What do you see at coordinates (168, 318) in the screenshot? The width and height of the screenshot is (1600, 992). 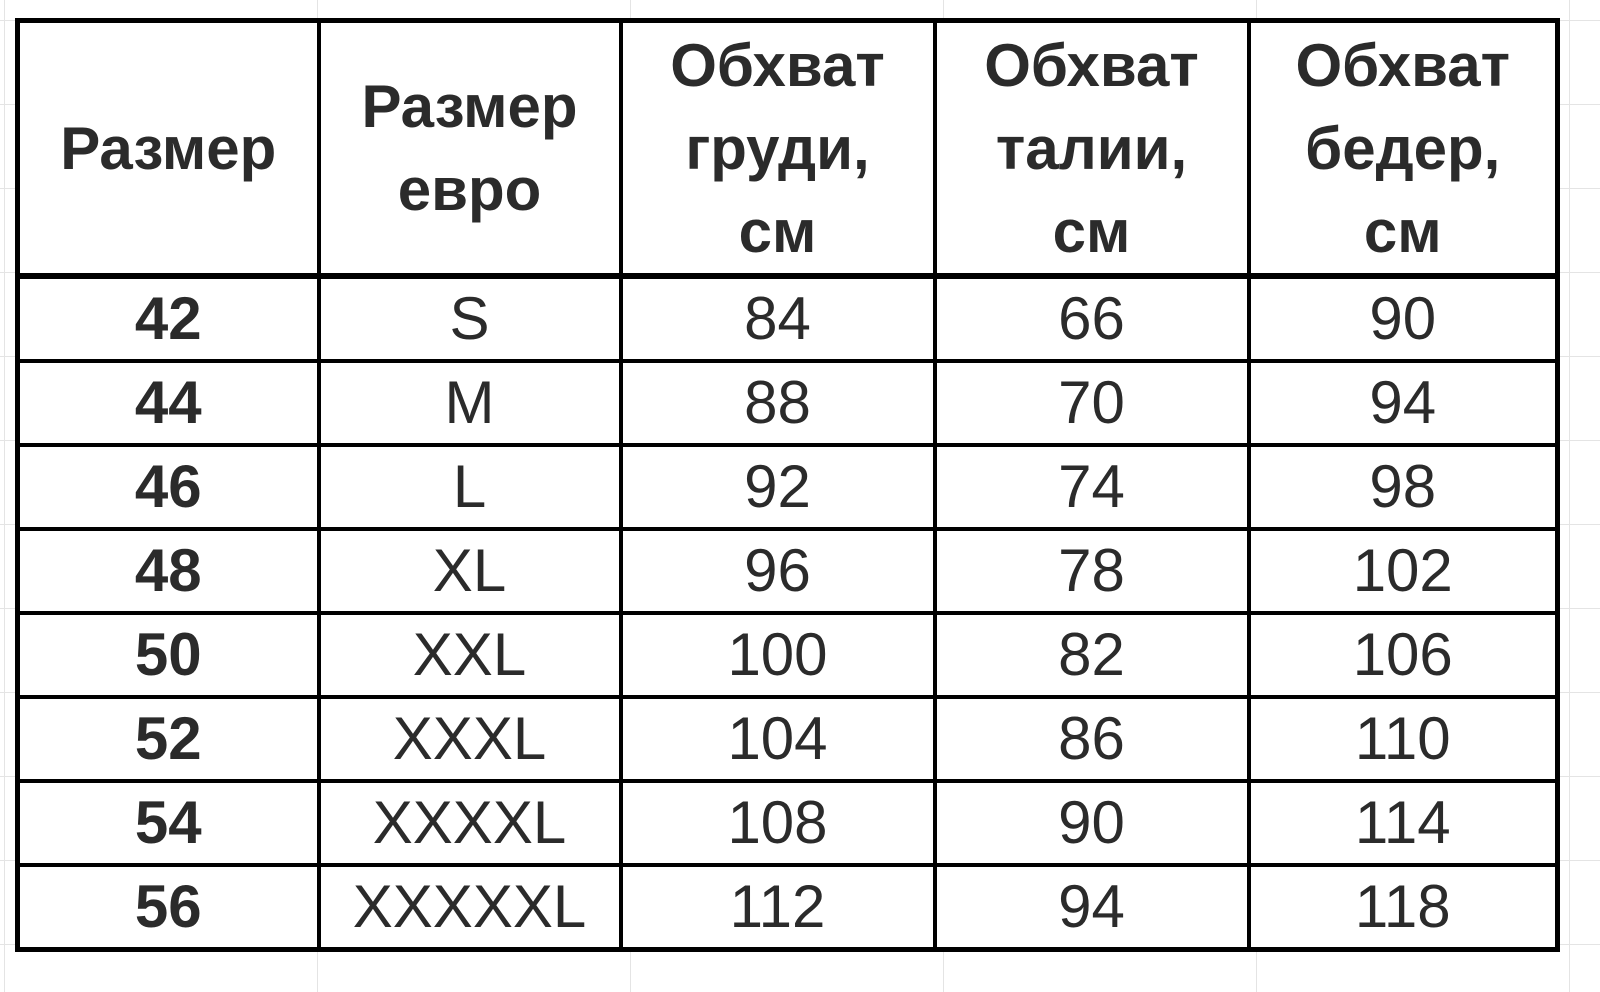 I see `cell-size: 42` at bounding box center [168, 318].